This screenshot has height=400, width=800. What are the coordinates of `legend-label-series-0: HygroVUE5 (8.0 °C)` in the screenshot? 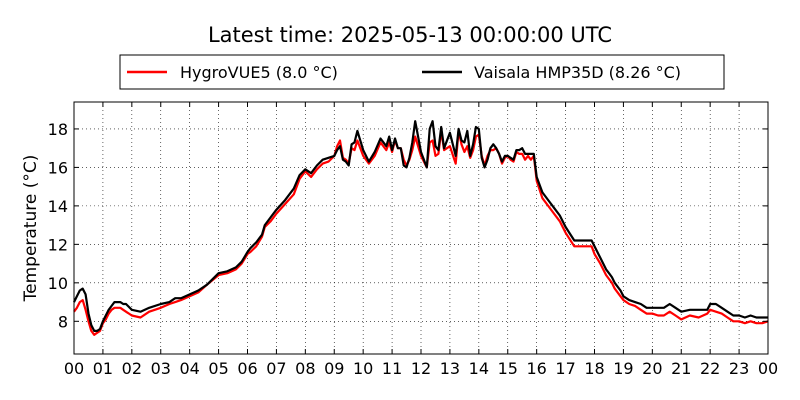 It's located at (259, 72).